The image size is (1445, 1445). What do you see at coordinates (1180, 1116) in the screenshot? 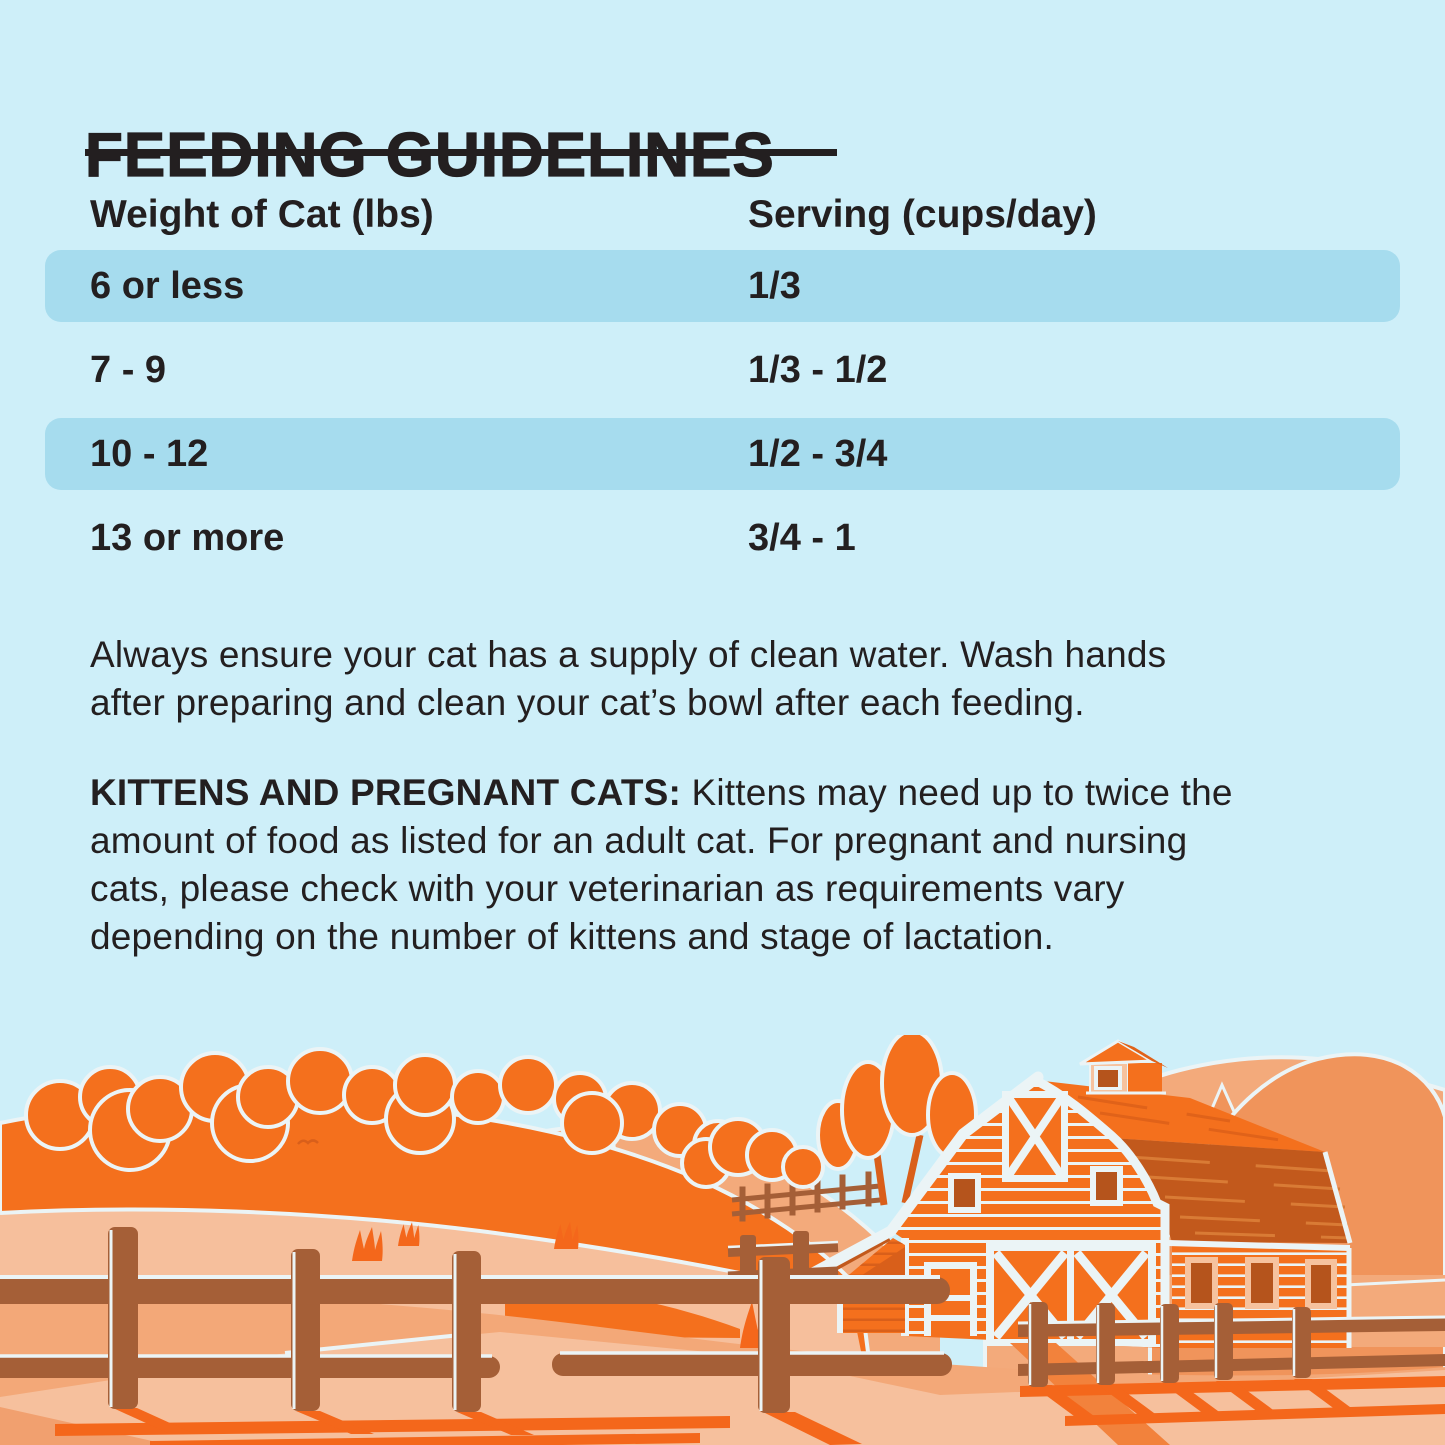
I see `barn-roof-upper` at bounding box center [1180, 1116].